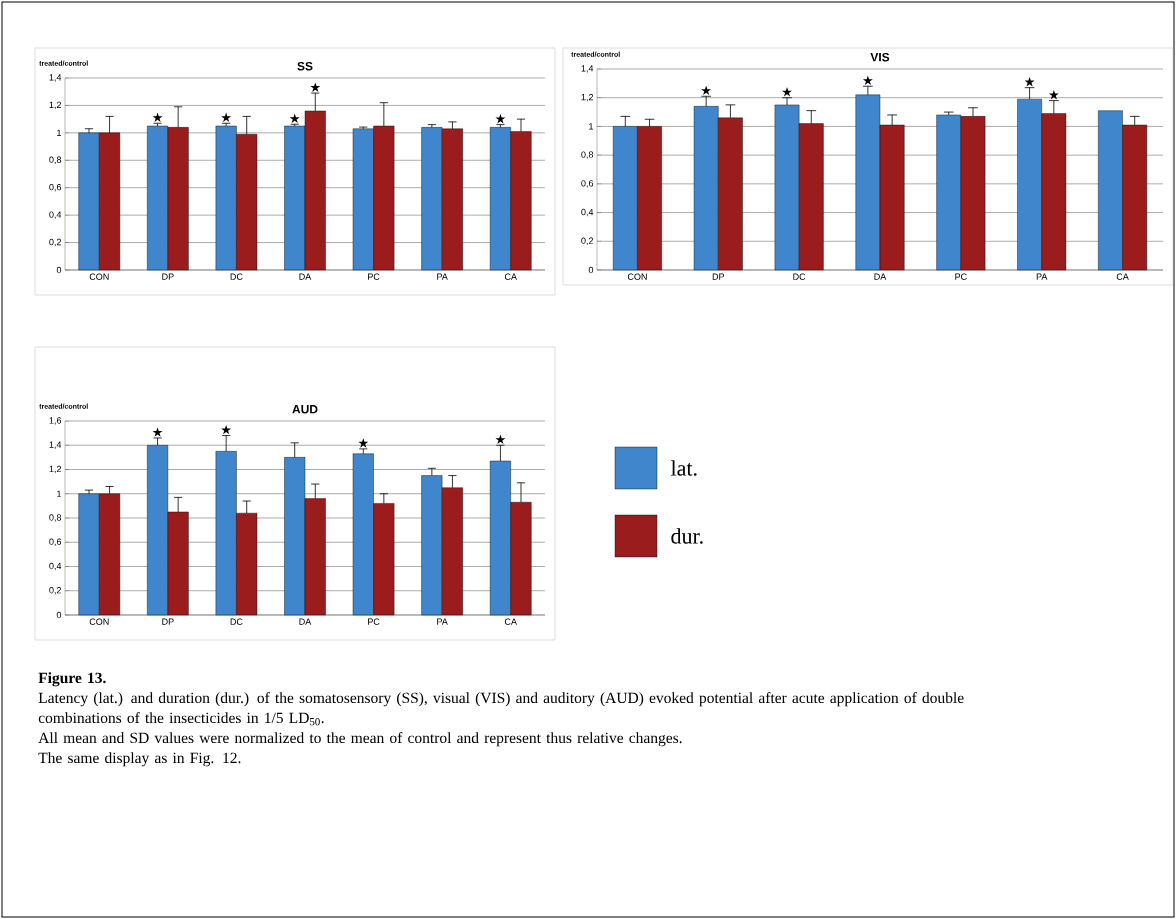 This screenshot has height=919, width=1176. Describe the element at coordinates (360, 739) in the screenshot. I see `text: All mean and SD values were normalized to the mean of control and represent thus relative changes.` at that location.